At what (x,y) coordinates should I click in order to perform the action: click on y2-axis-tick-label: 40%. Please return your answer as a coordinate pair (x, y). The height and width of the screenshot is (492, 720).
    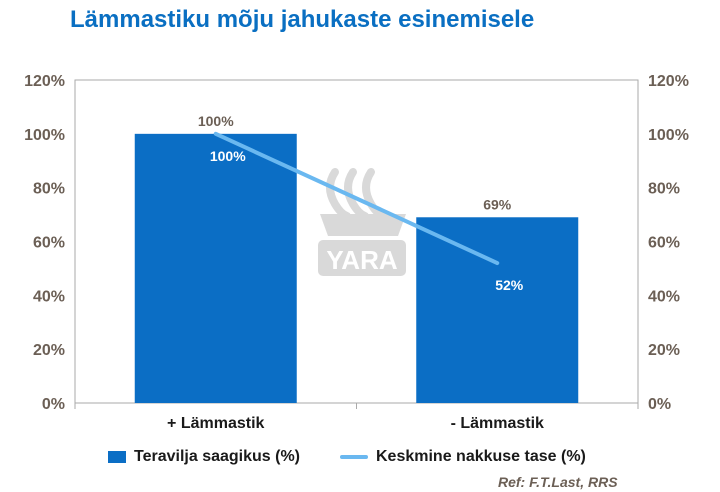
    Looking at the image, I should click on (664, 296).